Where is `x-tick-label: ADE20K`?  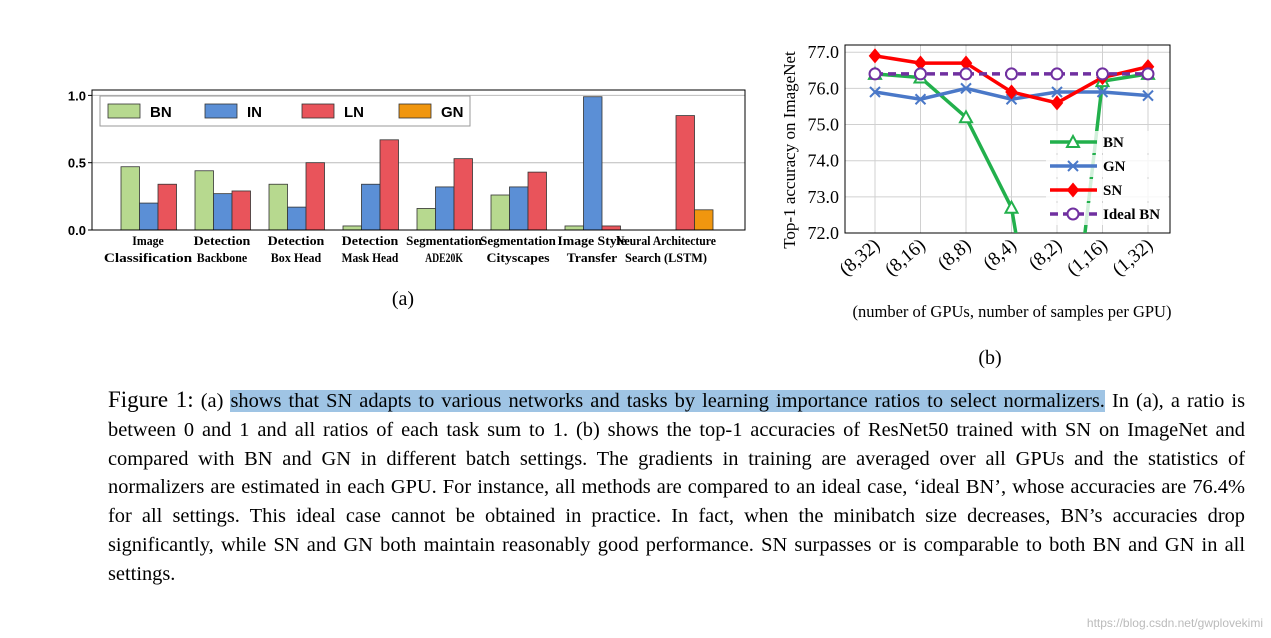 x-tick-label: ADE20K is located at coordinates (444, 258).